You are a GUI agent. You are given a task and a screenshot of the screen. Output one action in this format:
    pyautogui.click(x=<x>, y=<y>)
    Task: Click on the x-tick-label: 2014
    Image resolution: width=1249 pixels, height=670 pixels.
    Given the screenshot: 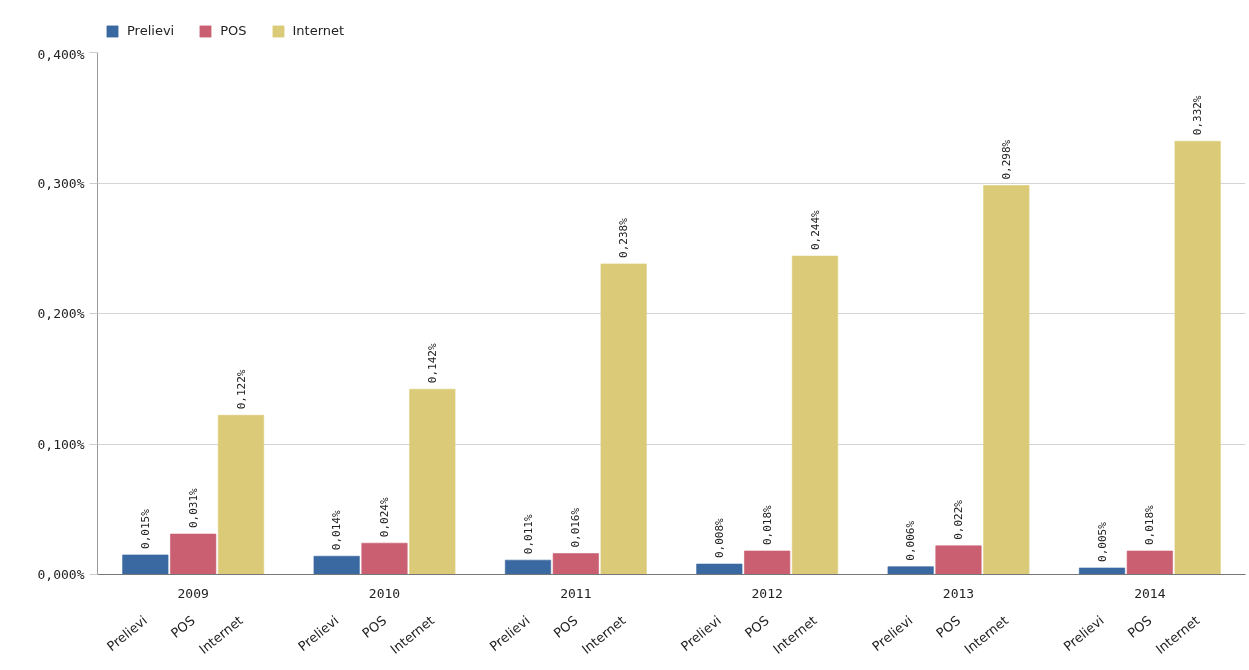 What is the action you would take?
    pyautogui.click(x=1150, y=593)
    